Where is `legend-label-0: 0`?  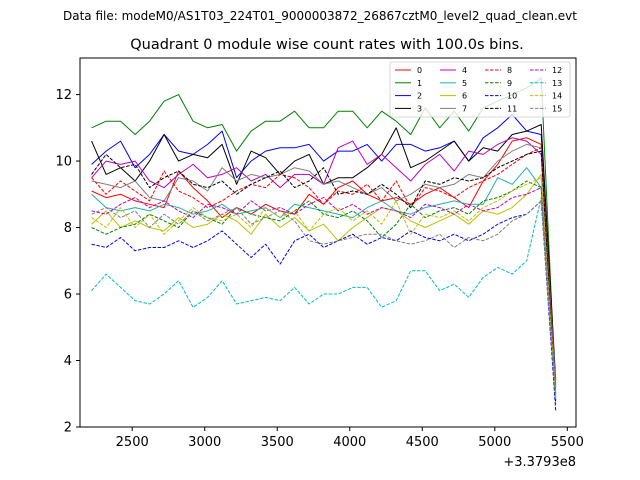
legend-label-0: 0 is located at coordinates (419, 70).